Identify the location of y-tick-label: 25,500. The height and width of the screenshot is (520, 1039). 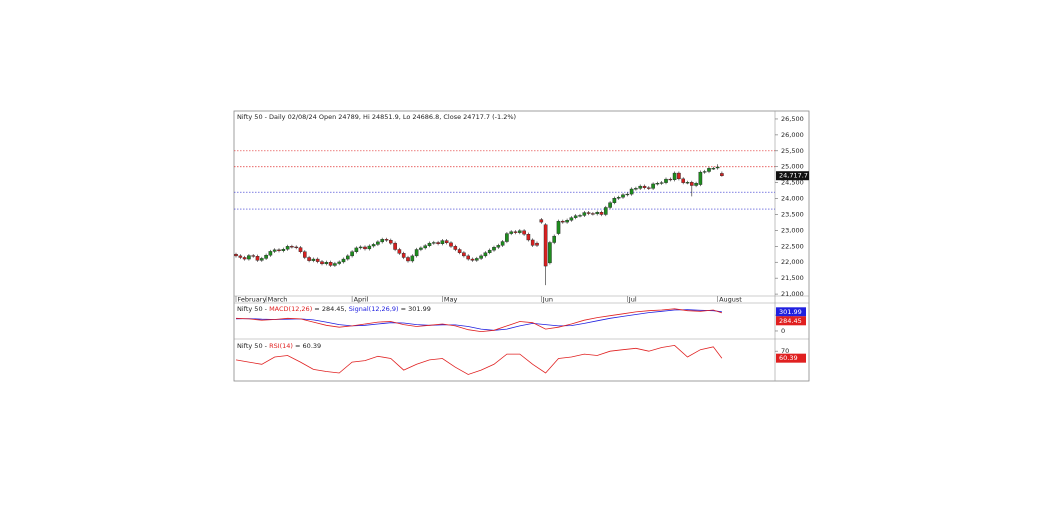
(792, 151).